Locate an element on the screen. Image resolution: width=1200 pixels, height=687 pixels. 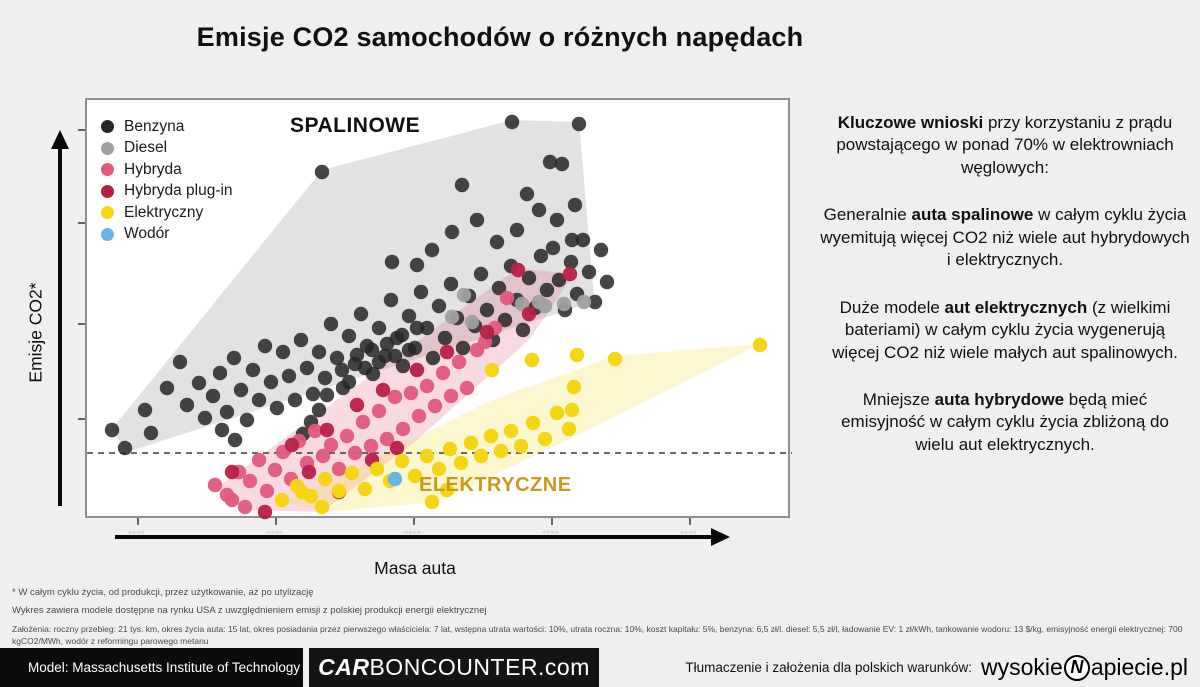
data-point-wod-r is located at coordinates (395, 479).